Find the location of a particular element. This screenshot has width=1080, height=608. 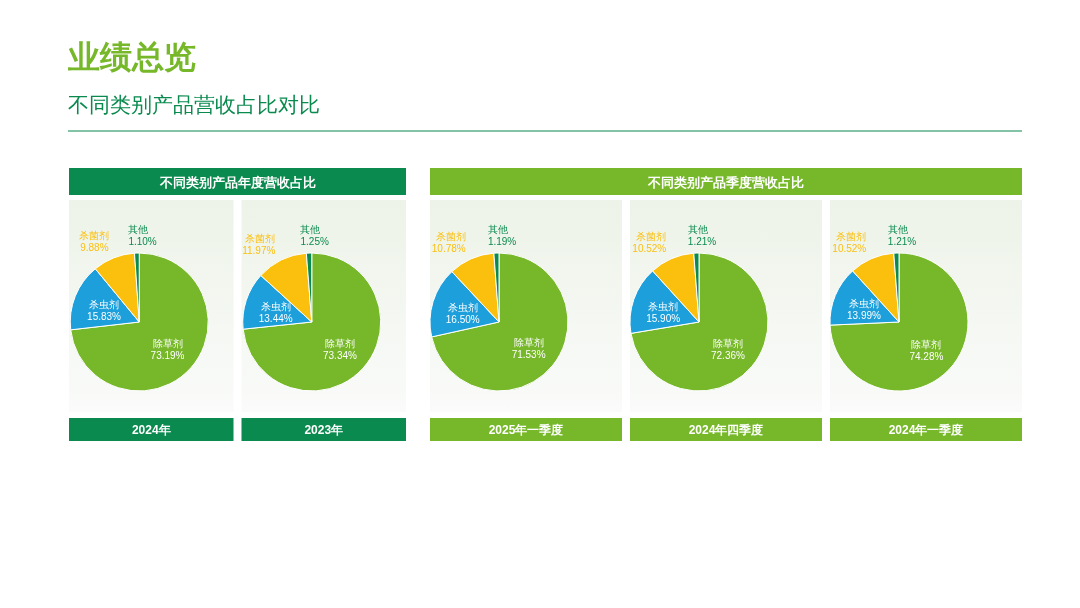

data-label: 1.10% is located at coordinates (142, 242).